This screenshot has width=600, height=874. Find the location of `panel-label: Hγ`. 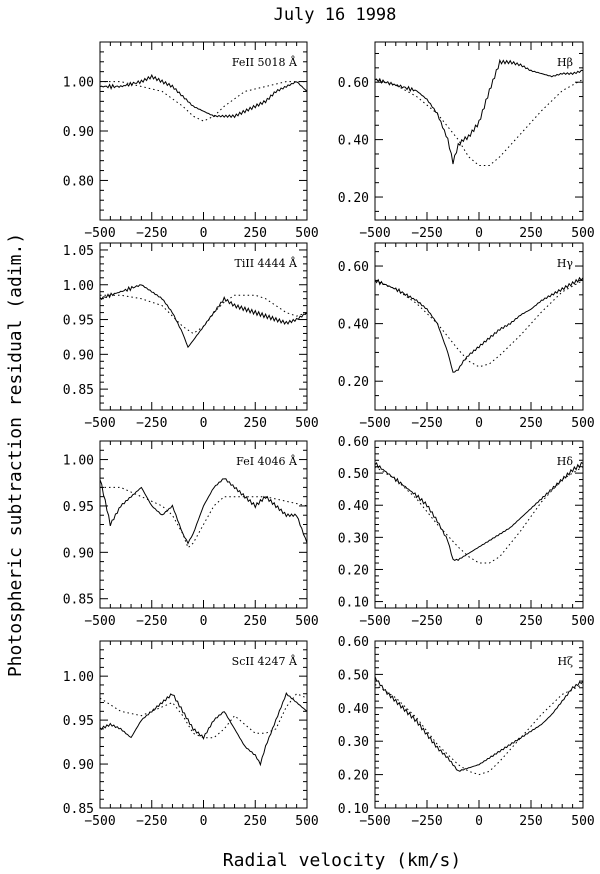

panel-label: Hγ is located at coordinates (565, 263).